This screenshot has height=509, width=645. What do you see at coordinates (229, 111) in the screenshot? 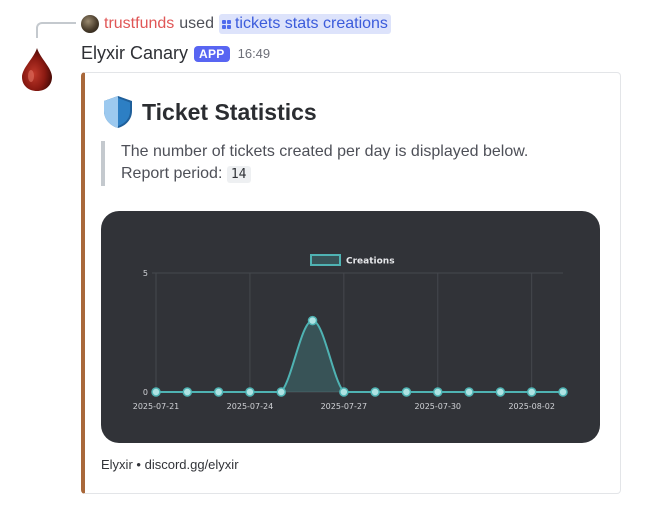
I see `embed-title-text: Ticket Statistics` at bounding box center [229, 111].